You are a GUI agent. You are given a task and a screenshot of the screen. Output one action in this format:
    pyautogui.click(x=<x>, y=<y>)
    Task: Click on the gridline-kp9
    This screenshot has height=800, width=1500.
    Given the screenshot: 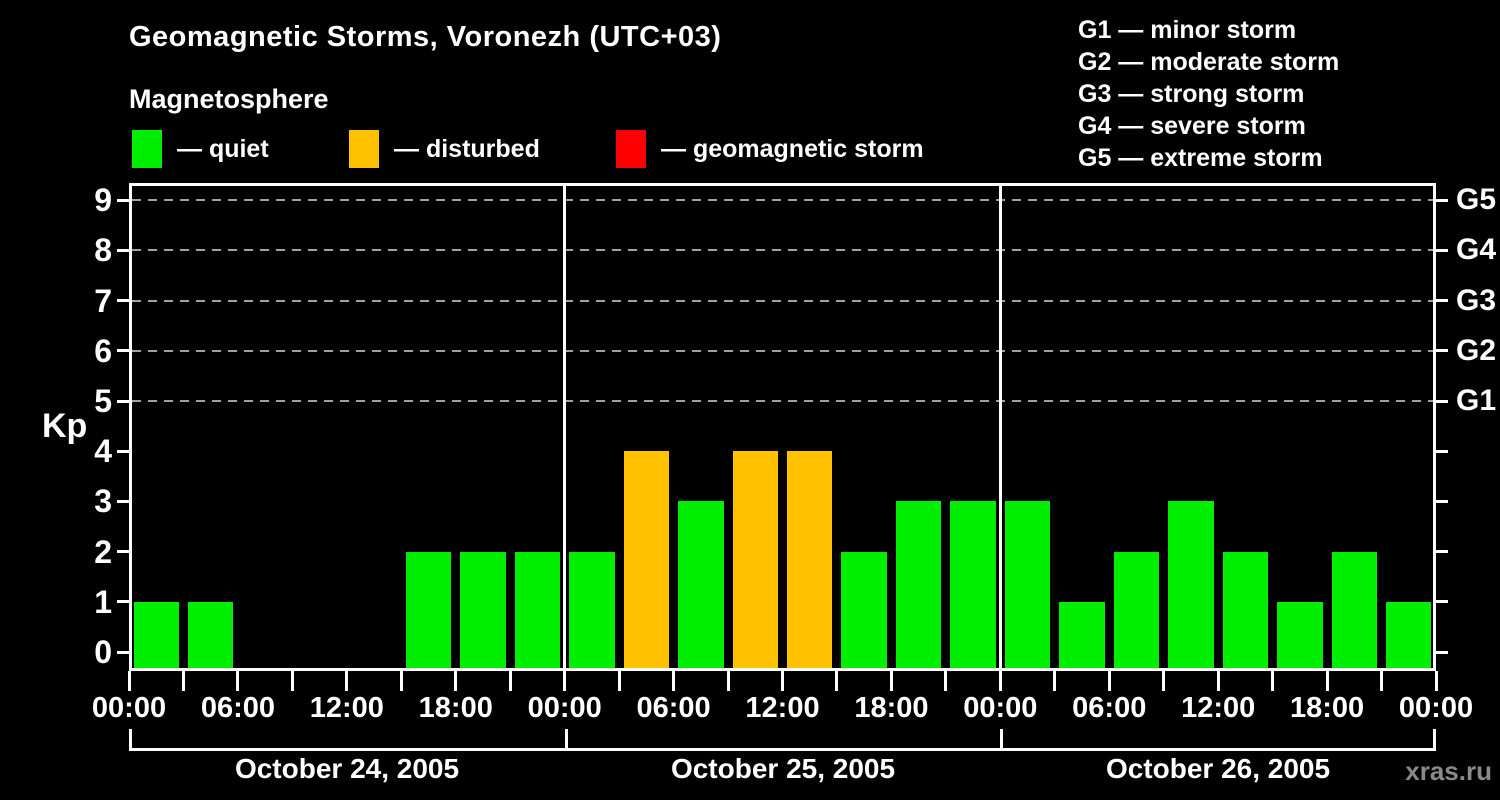 What is the action you would take?
    pyautogui.click(x=782, y=200)
    